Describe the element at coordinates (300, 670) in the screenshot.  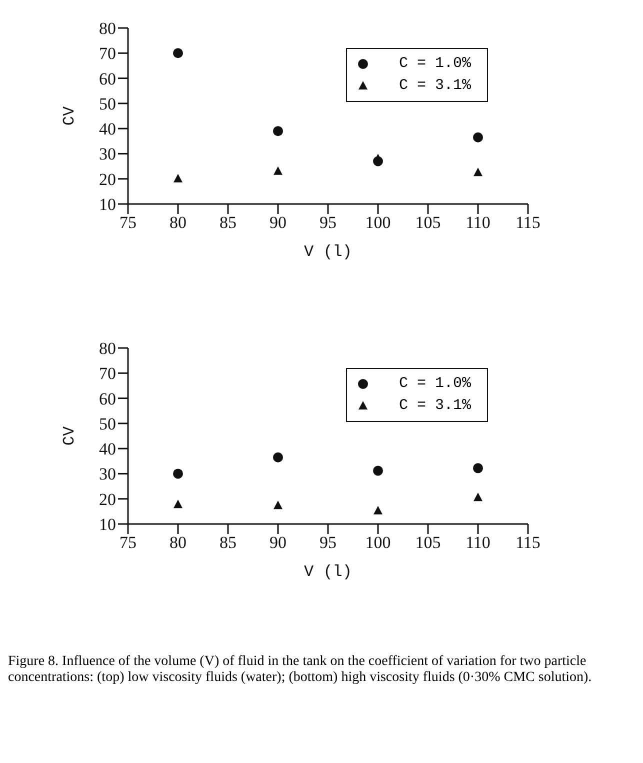
I see `caption: Figure 8. Influence of the volume (V) of fluid in the tank on the coefficient of variation for two particle concentrations: (top) low viscosity fluids (water); (bottom) high viscosity fluids (0·30% CMC solution).` at that location.